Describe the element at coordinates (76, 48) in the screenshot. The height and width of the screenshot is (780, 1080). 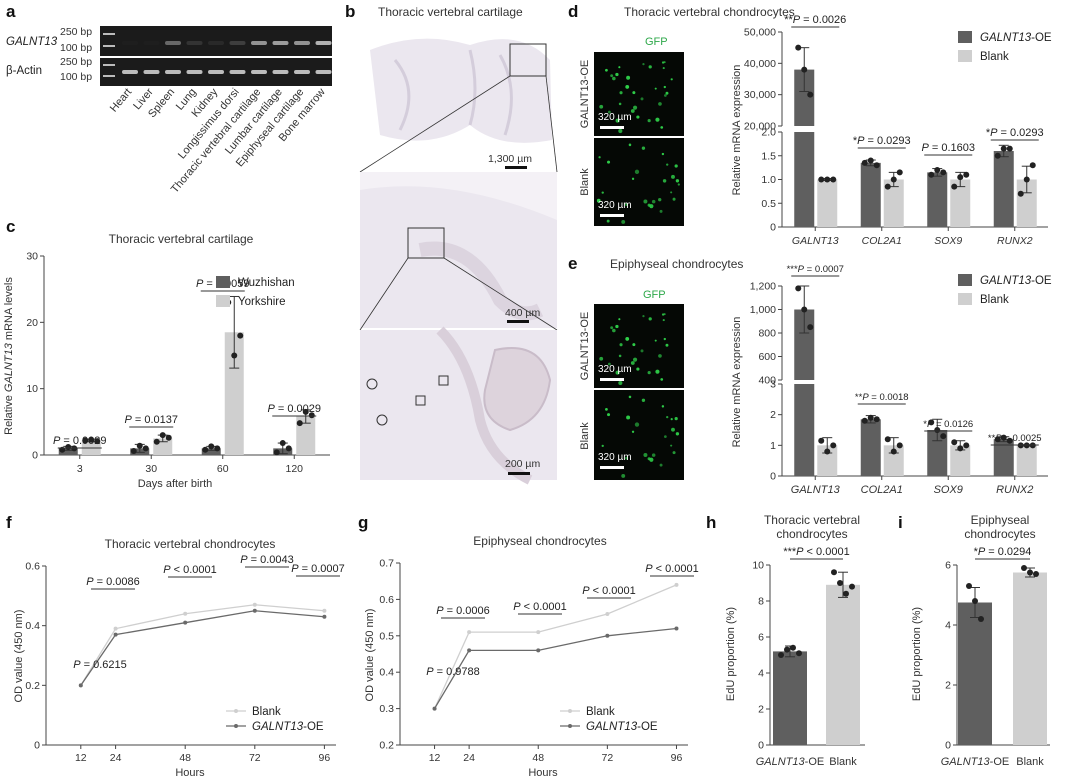
I see `gel-bp-lower-1: 100 bp` at that location.